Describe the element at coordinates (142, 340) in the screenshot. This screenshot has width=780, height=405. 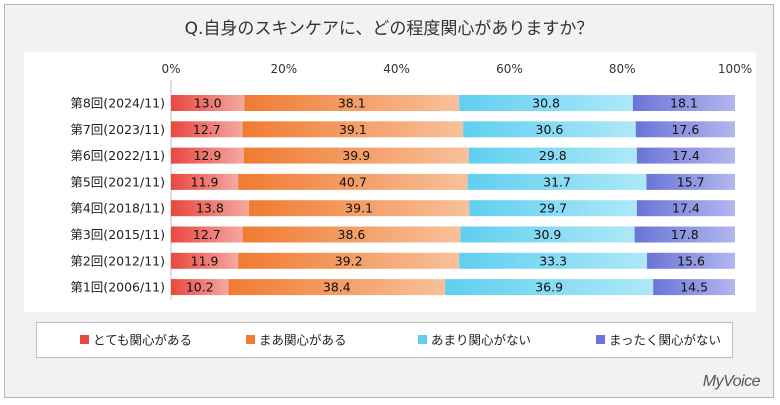
I see `legend-label: とても関心がある` at that location.